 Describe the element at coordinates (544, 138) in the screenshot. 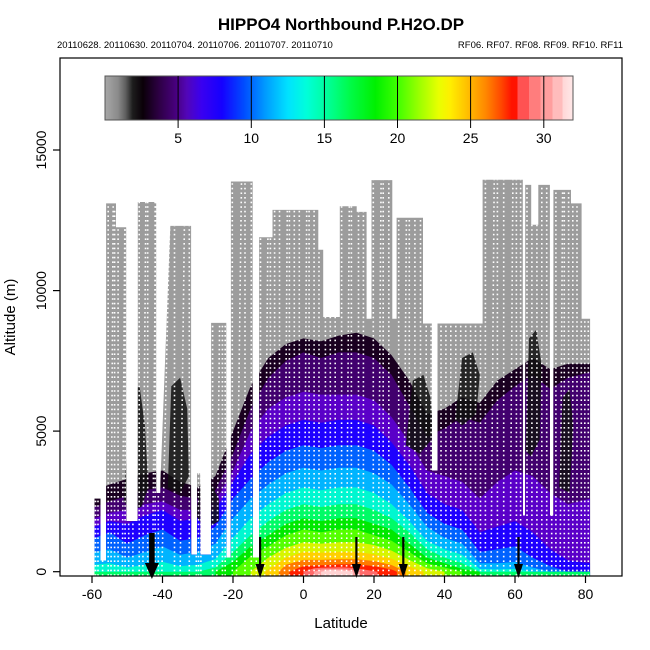

I see `svg-text: 30` at that location.